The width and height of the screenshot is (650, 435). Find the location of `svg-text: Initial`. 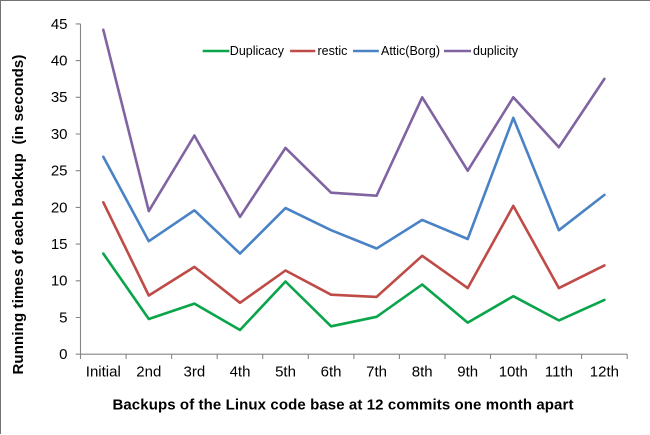

svg-text: Initial is located at coordinates (103, 371).